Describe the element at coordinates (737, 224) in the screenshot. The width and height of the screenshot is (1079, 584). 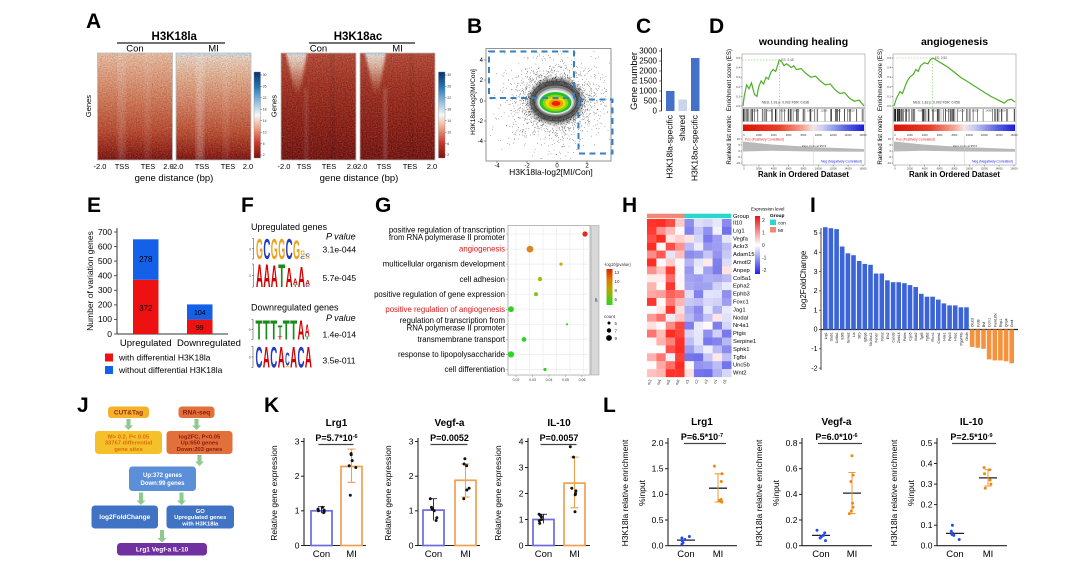
I see `svg-text: Il10` at that location.